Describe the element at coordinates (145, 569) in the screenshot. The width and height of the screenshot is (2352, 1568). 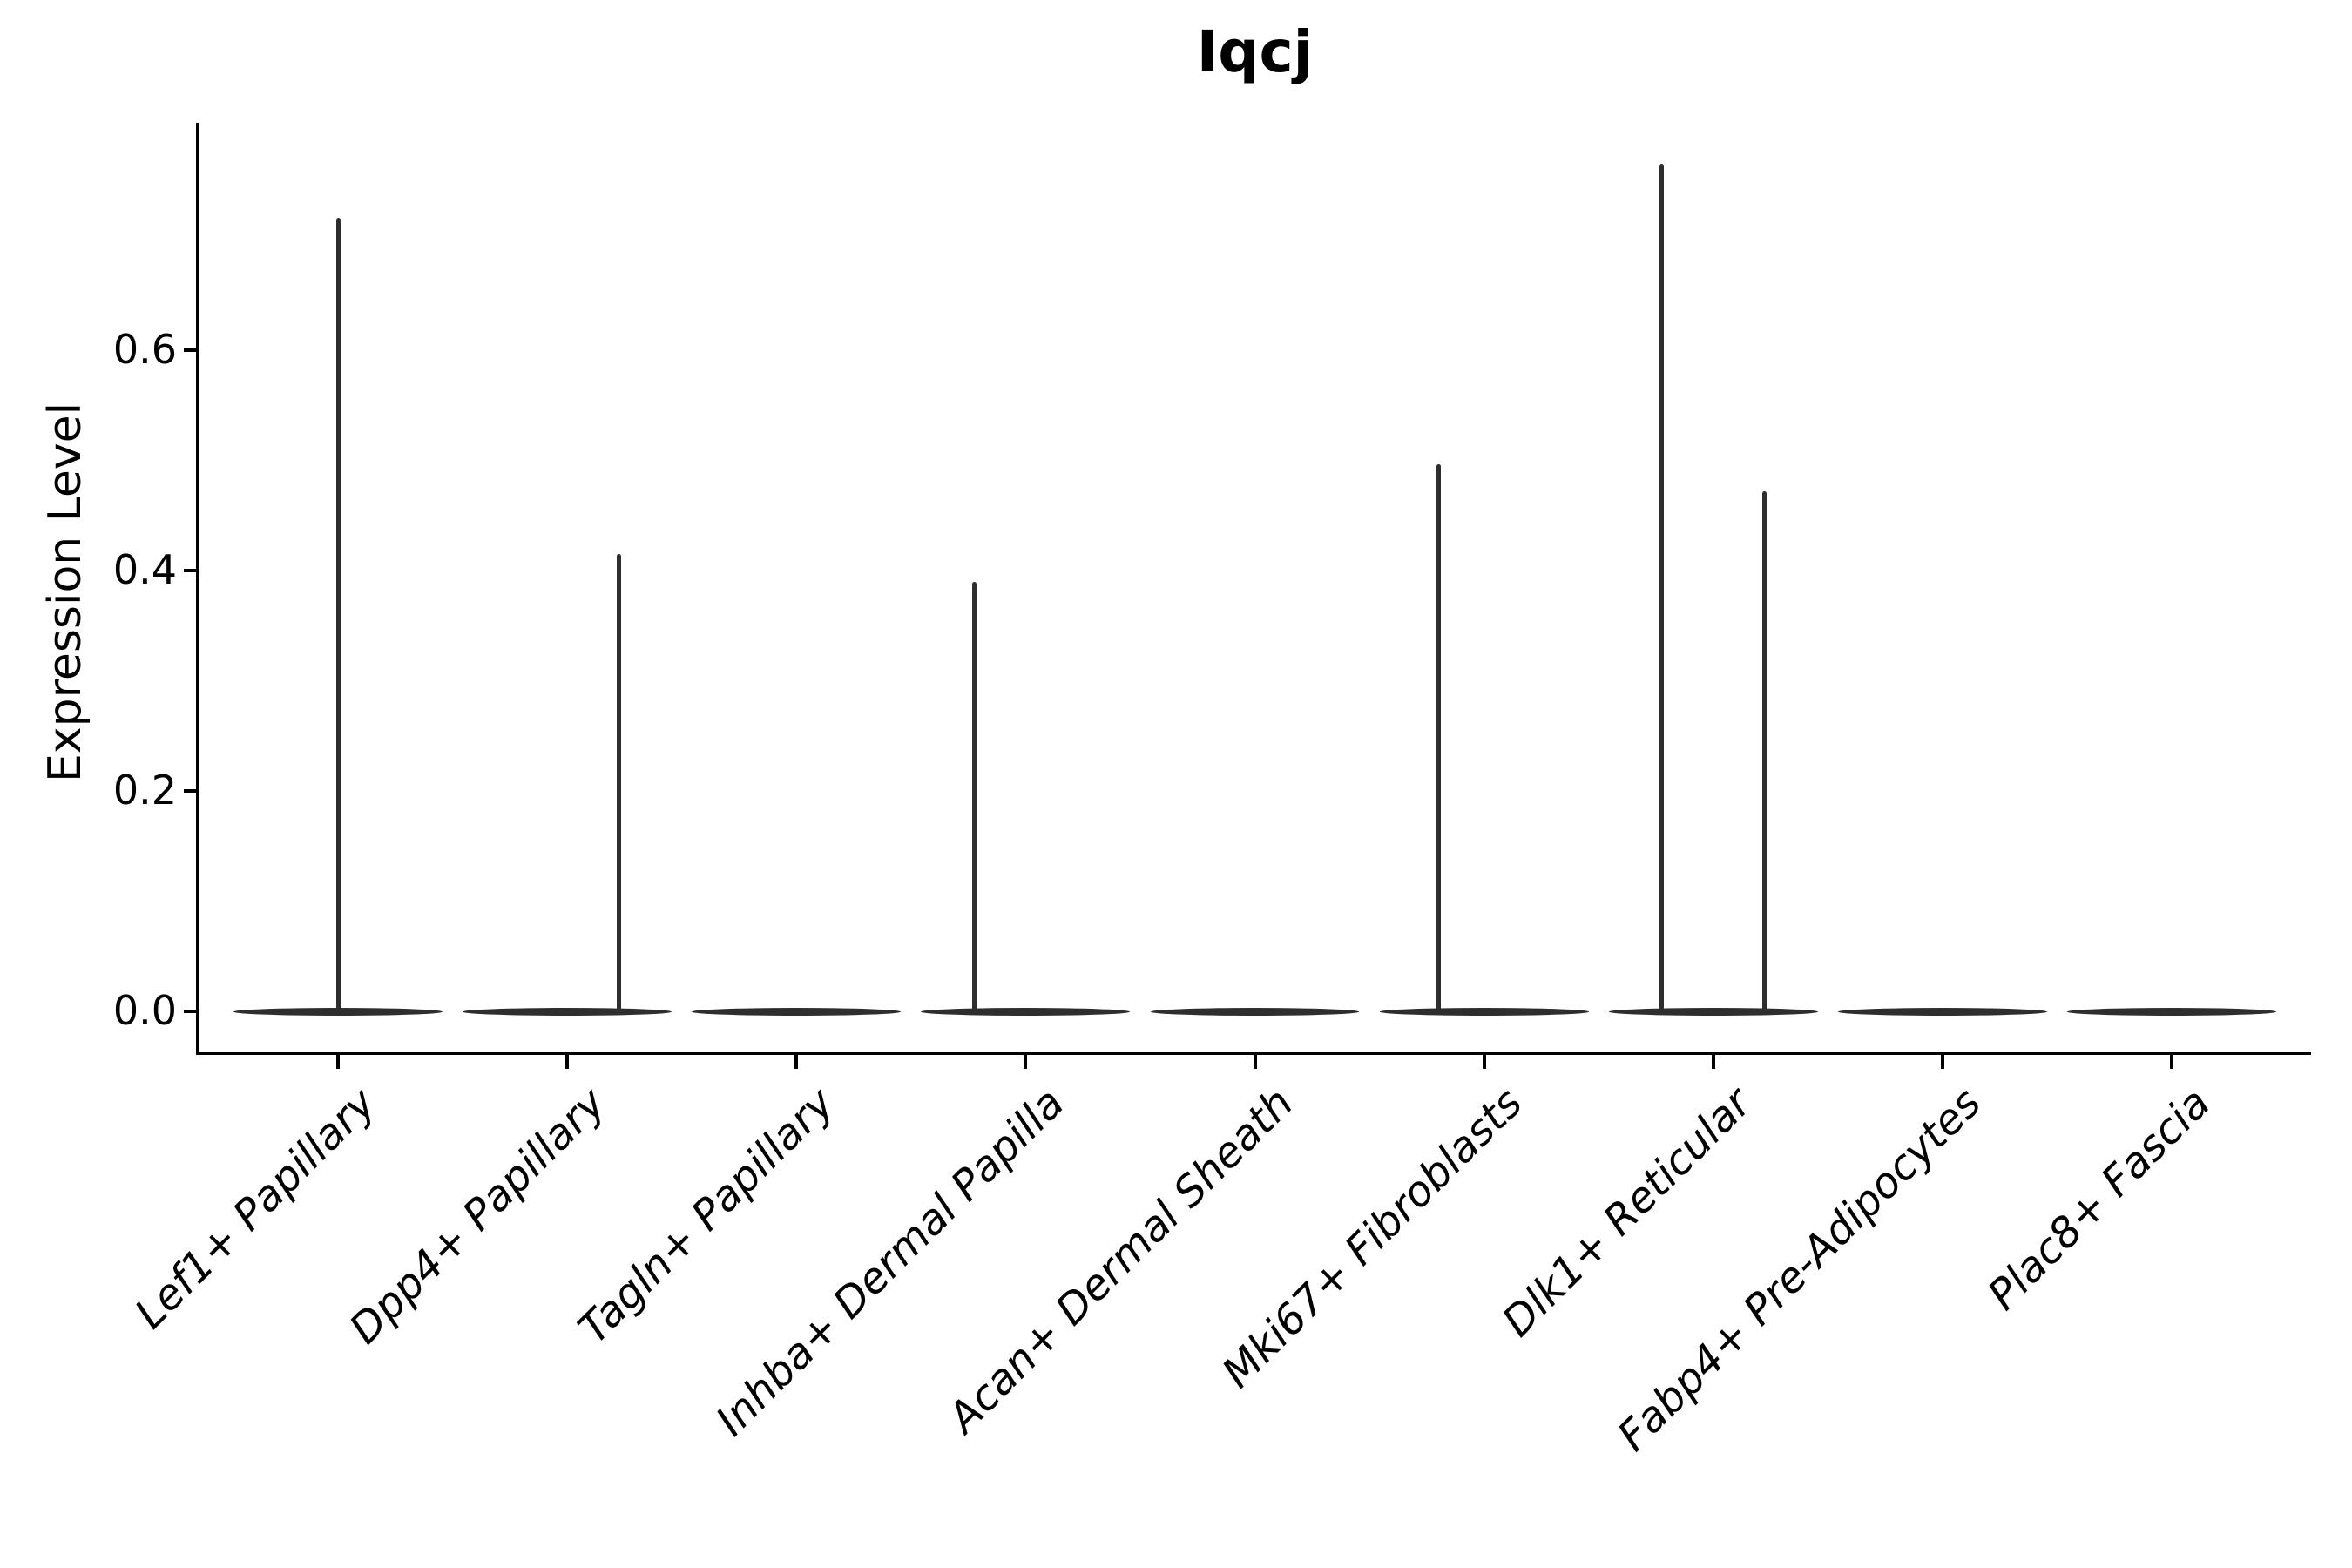
I see `y-tick-label: 0.4` at that location.